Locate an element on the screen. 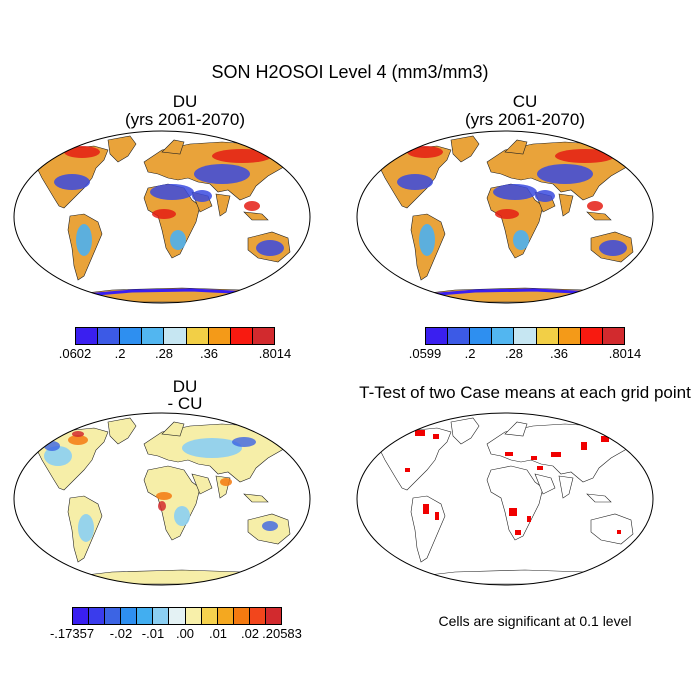 This screenshot has width=700, height=700. colorbar-cu-label: .28 is located at coordinates (514, 353).